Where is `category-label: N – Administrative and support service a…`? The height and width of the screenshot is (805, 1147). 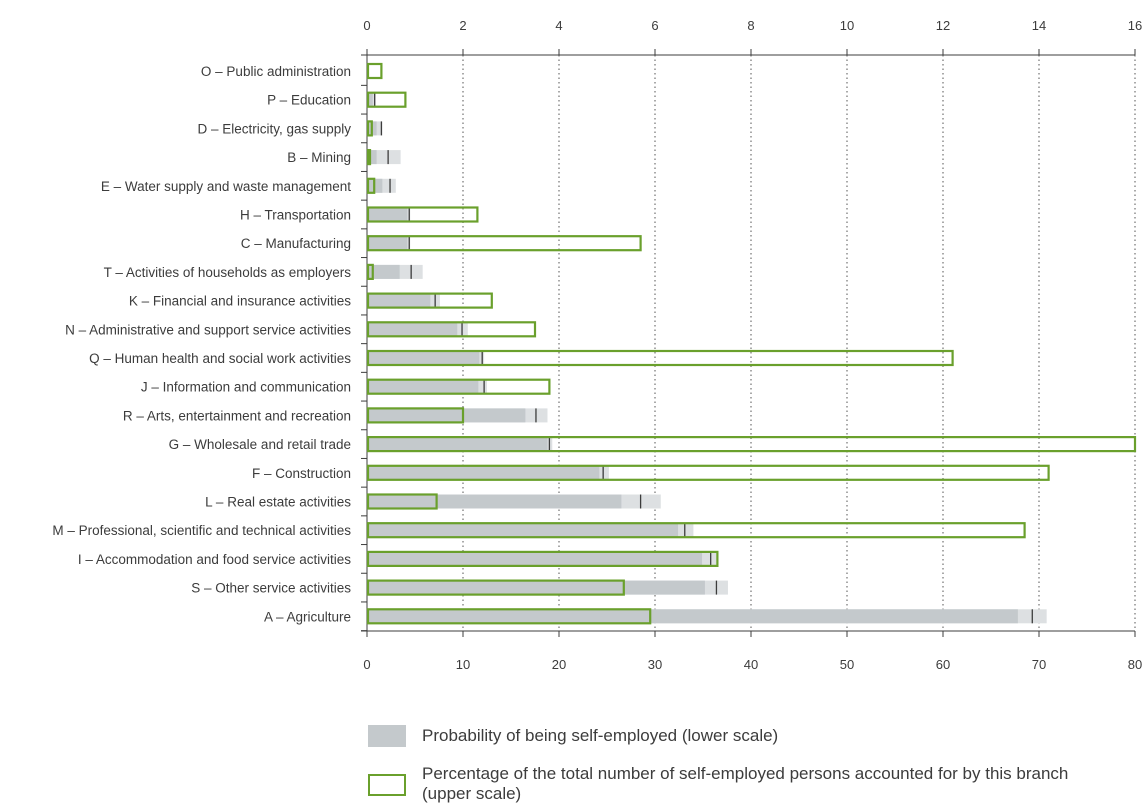
category-label: N – Administrative and support service a… is located at coordinates (208, 329).